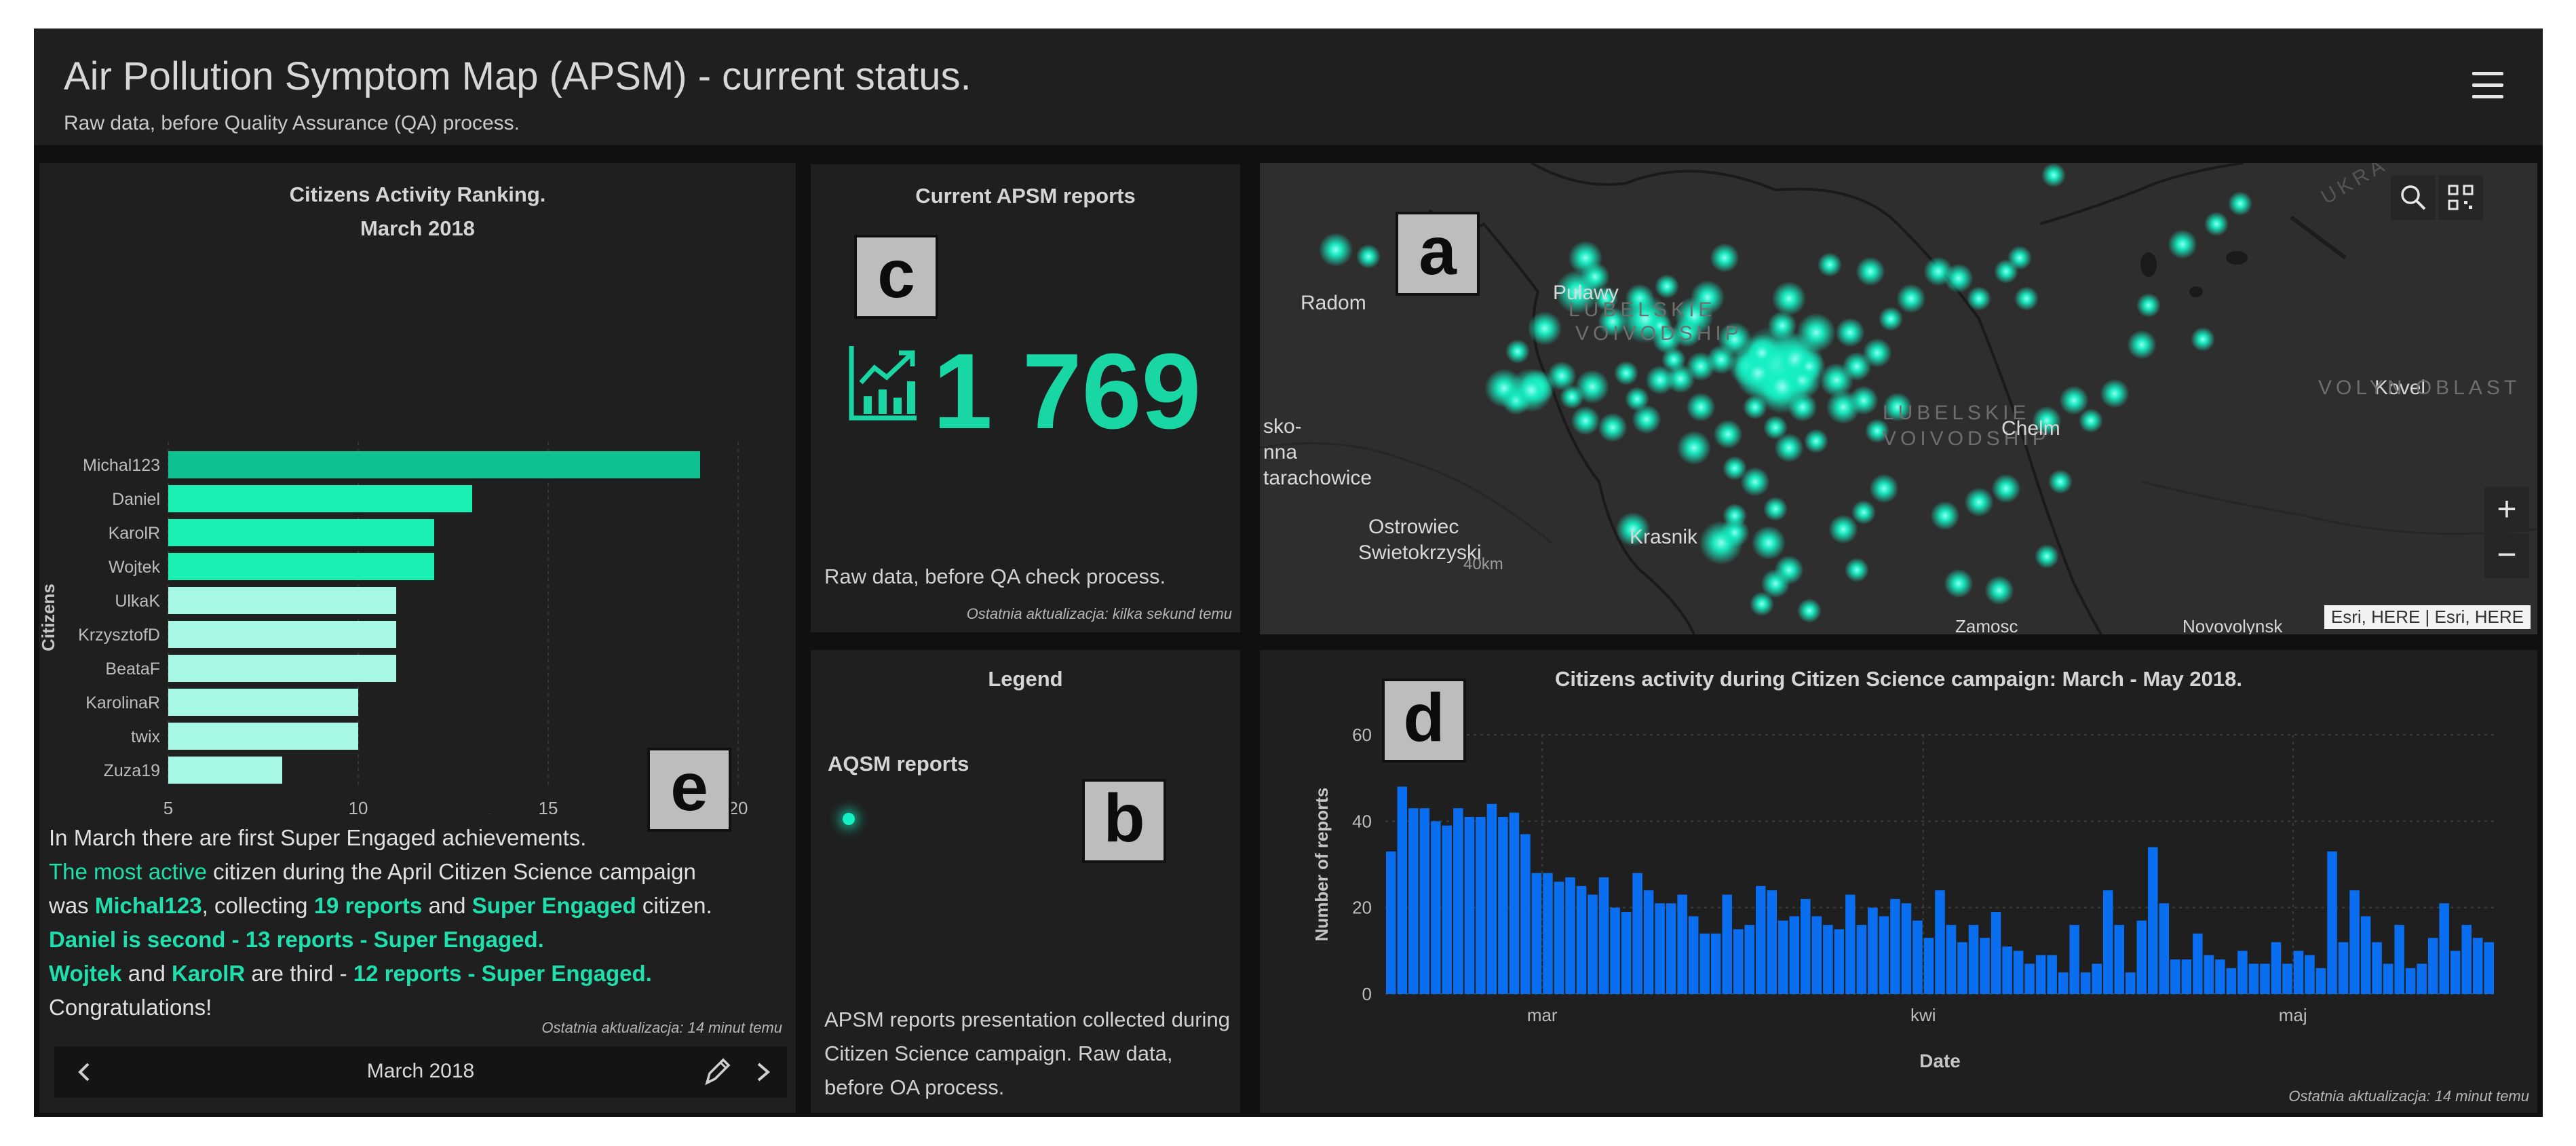 The height and width of the screenshot is (1146, 2576). Describe the element at coordinates (2413, 197) in the screenshot. I see `search-icon` at that location.